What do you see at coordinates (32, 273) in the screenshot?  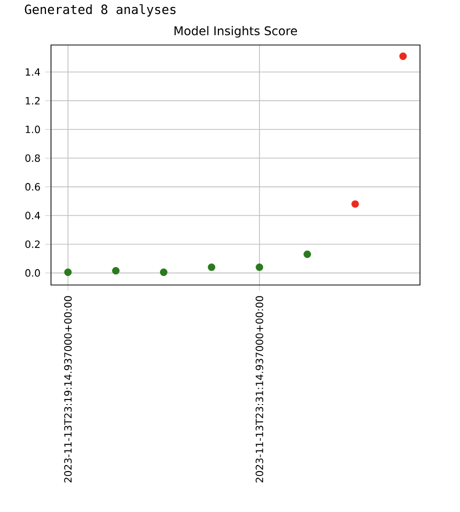 I see `y-tick-label: 0.0` at bounding box center [32, 273].